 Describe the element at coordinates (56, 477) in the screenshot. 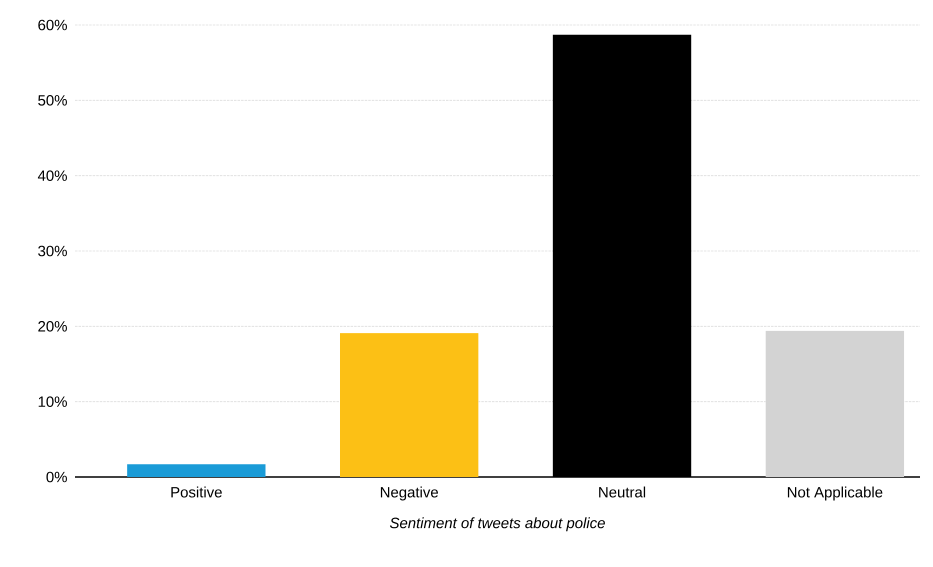

I see `y-tick-label: 0%` at that location.